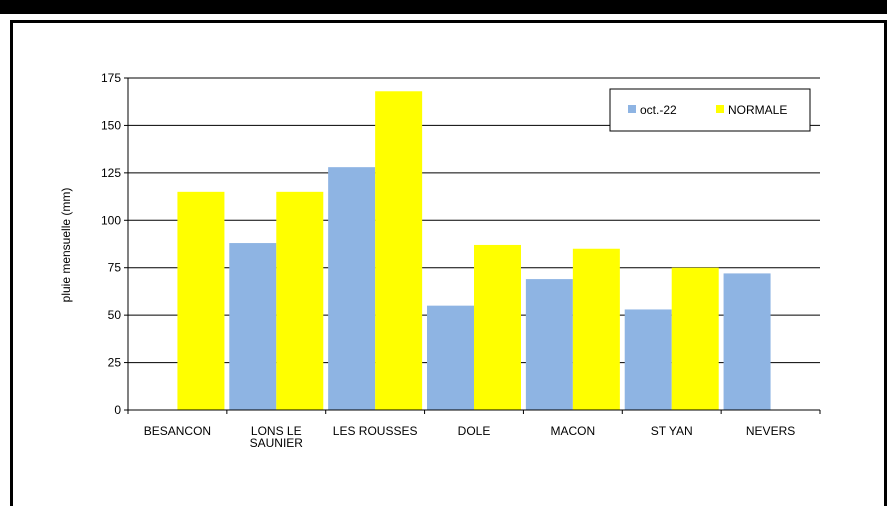 The image size is (887, 506). I want to click on y-tick-label: 125, so click(111, 173).